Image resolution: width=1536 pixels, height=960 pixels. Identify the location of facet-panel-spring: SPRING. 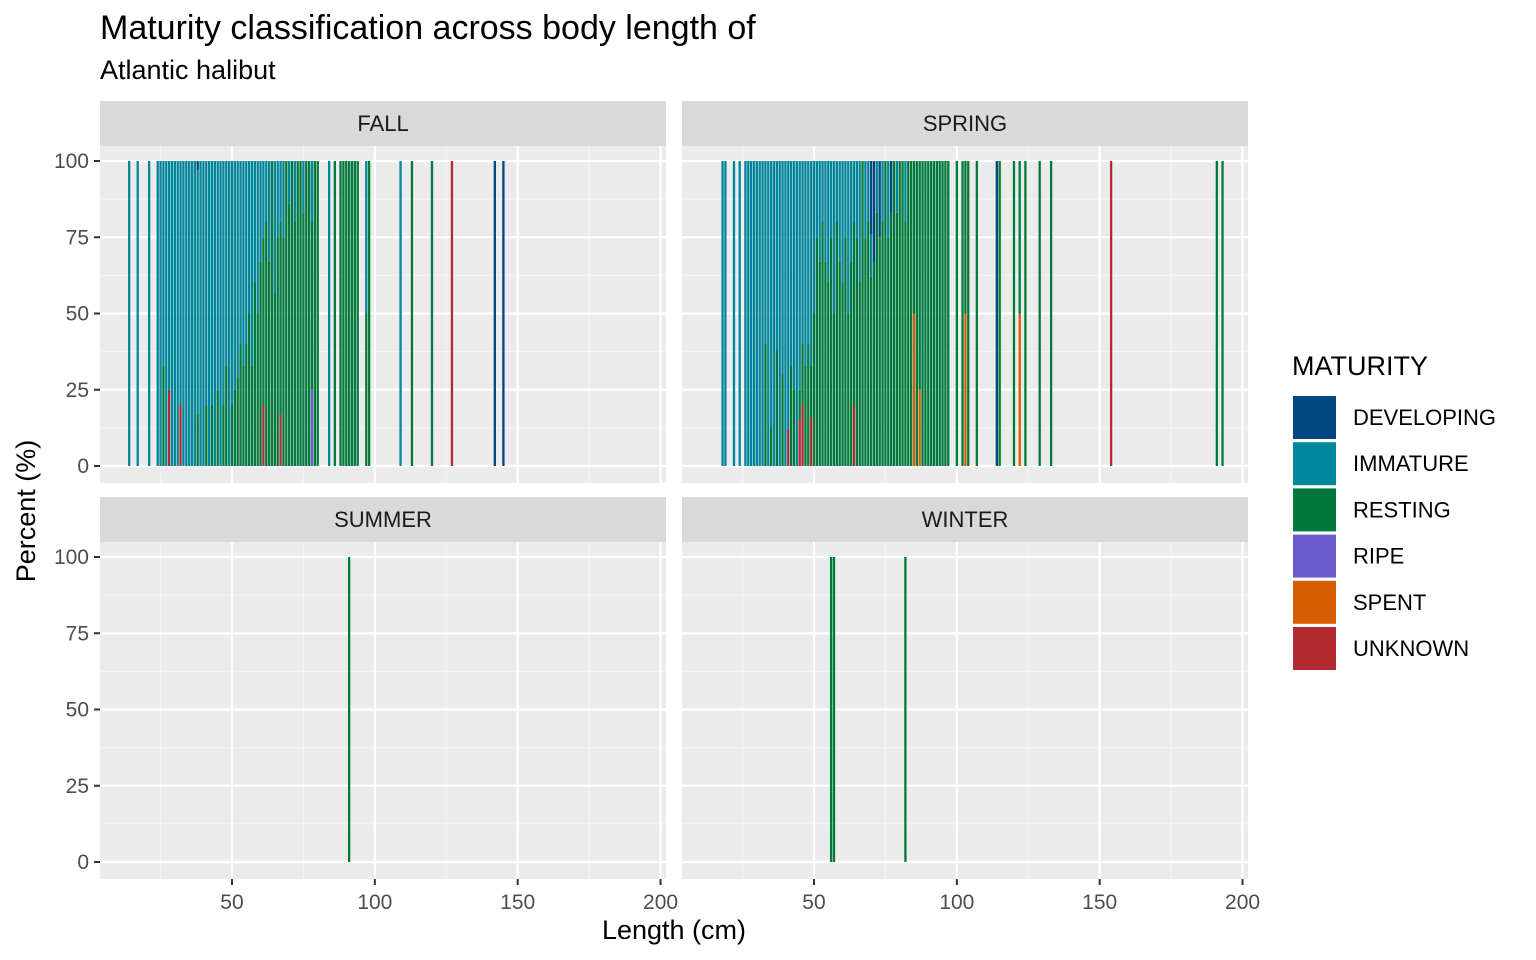
(965, 292).